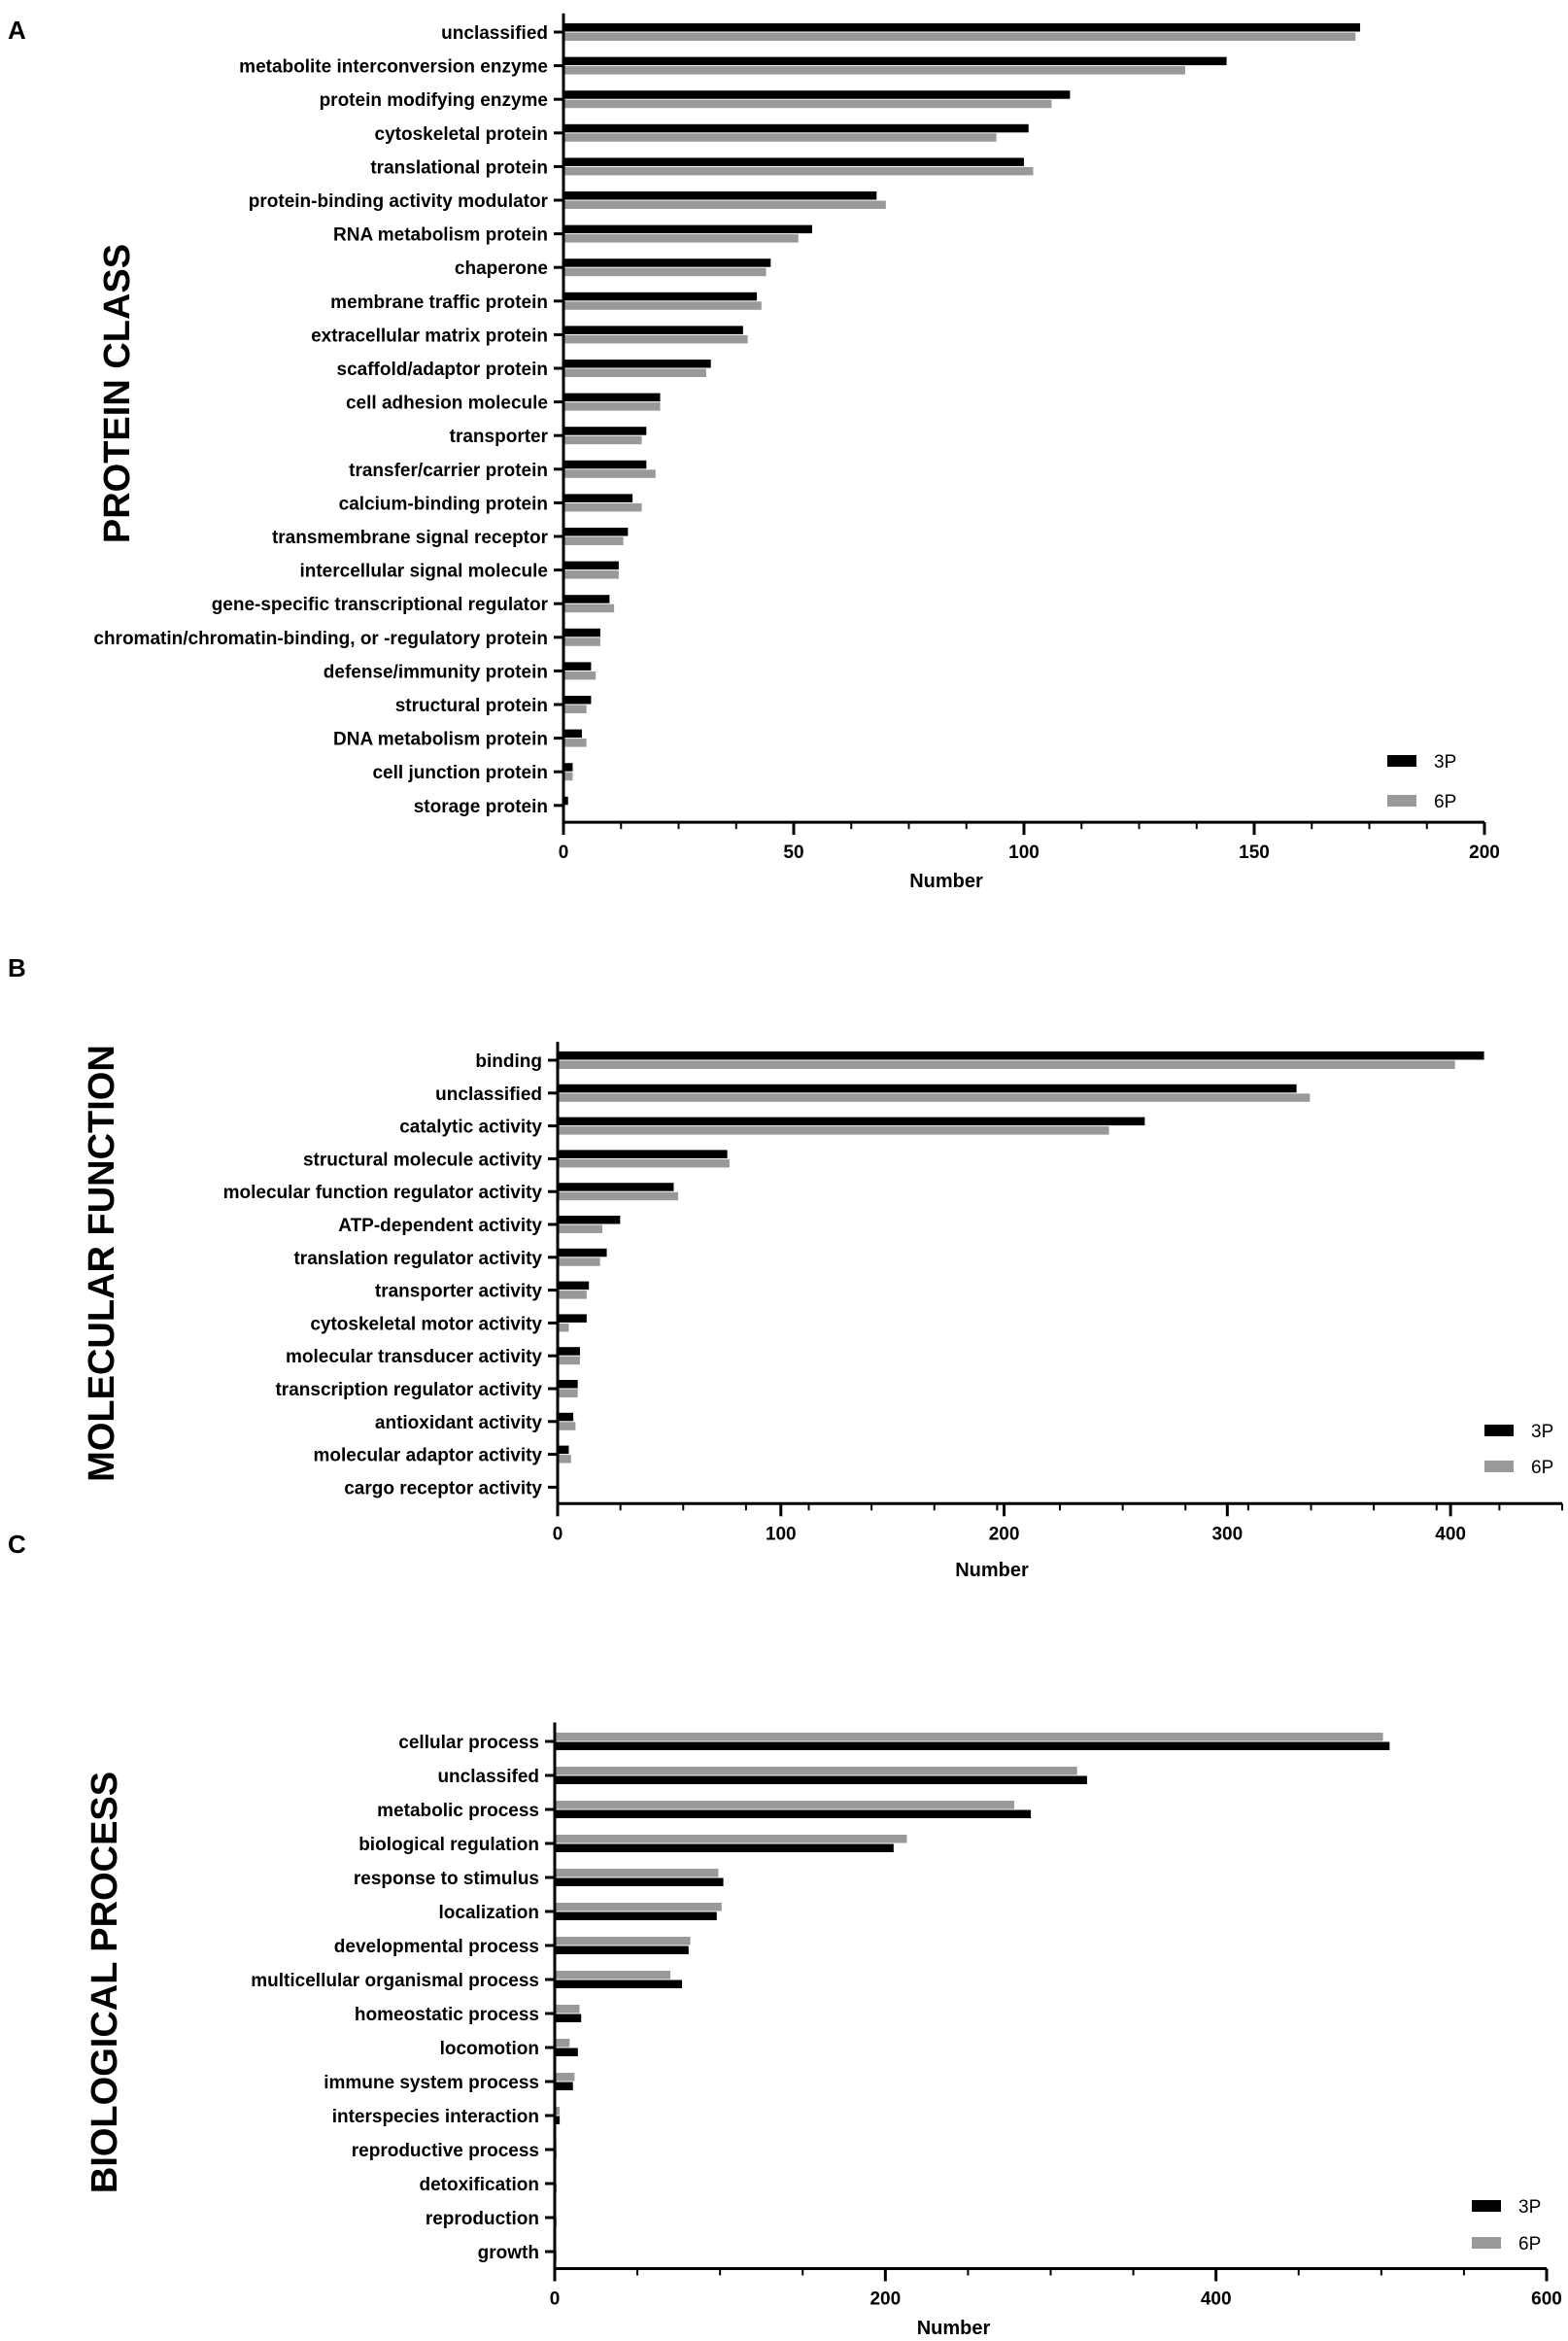 Image resolution: width=1568 pixels, height=2341 pixels. What do you see at coordinates (434, 100) in the screenshot?
I see `category-label: protein modifying enzyme` at bounding box center [434, 100].